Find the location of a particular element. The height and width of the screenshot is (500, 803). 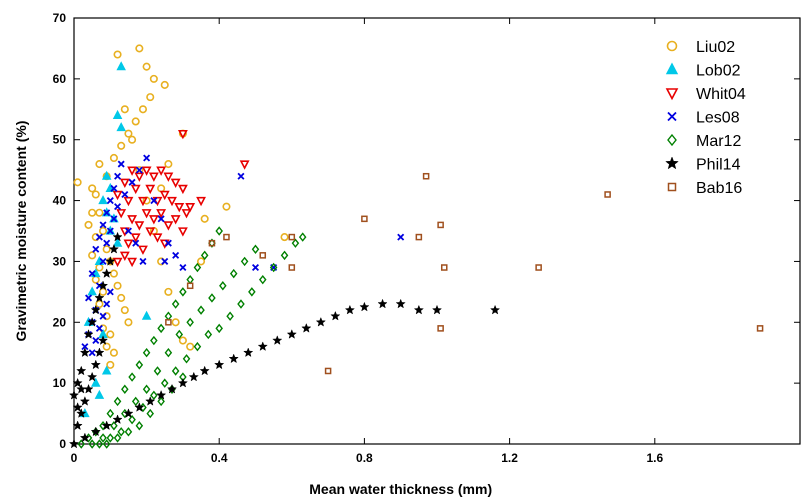

legend-item-whit04: Whit04 is located at coordinates (705, 94).